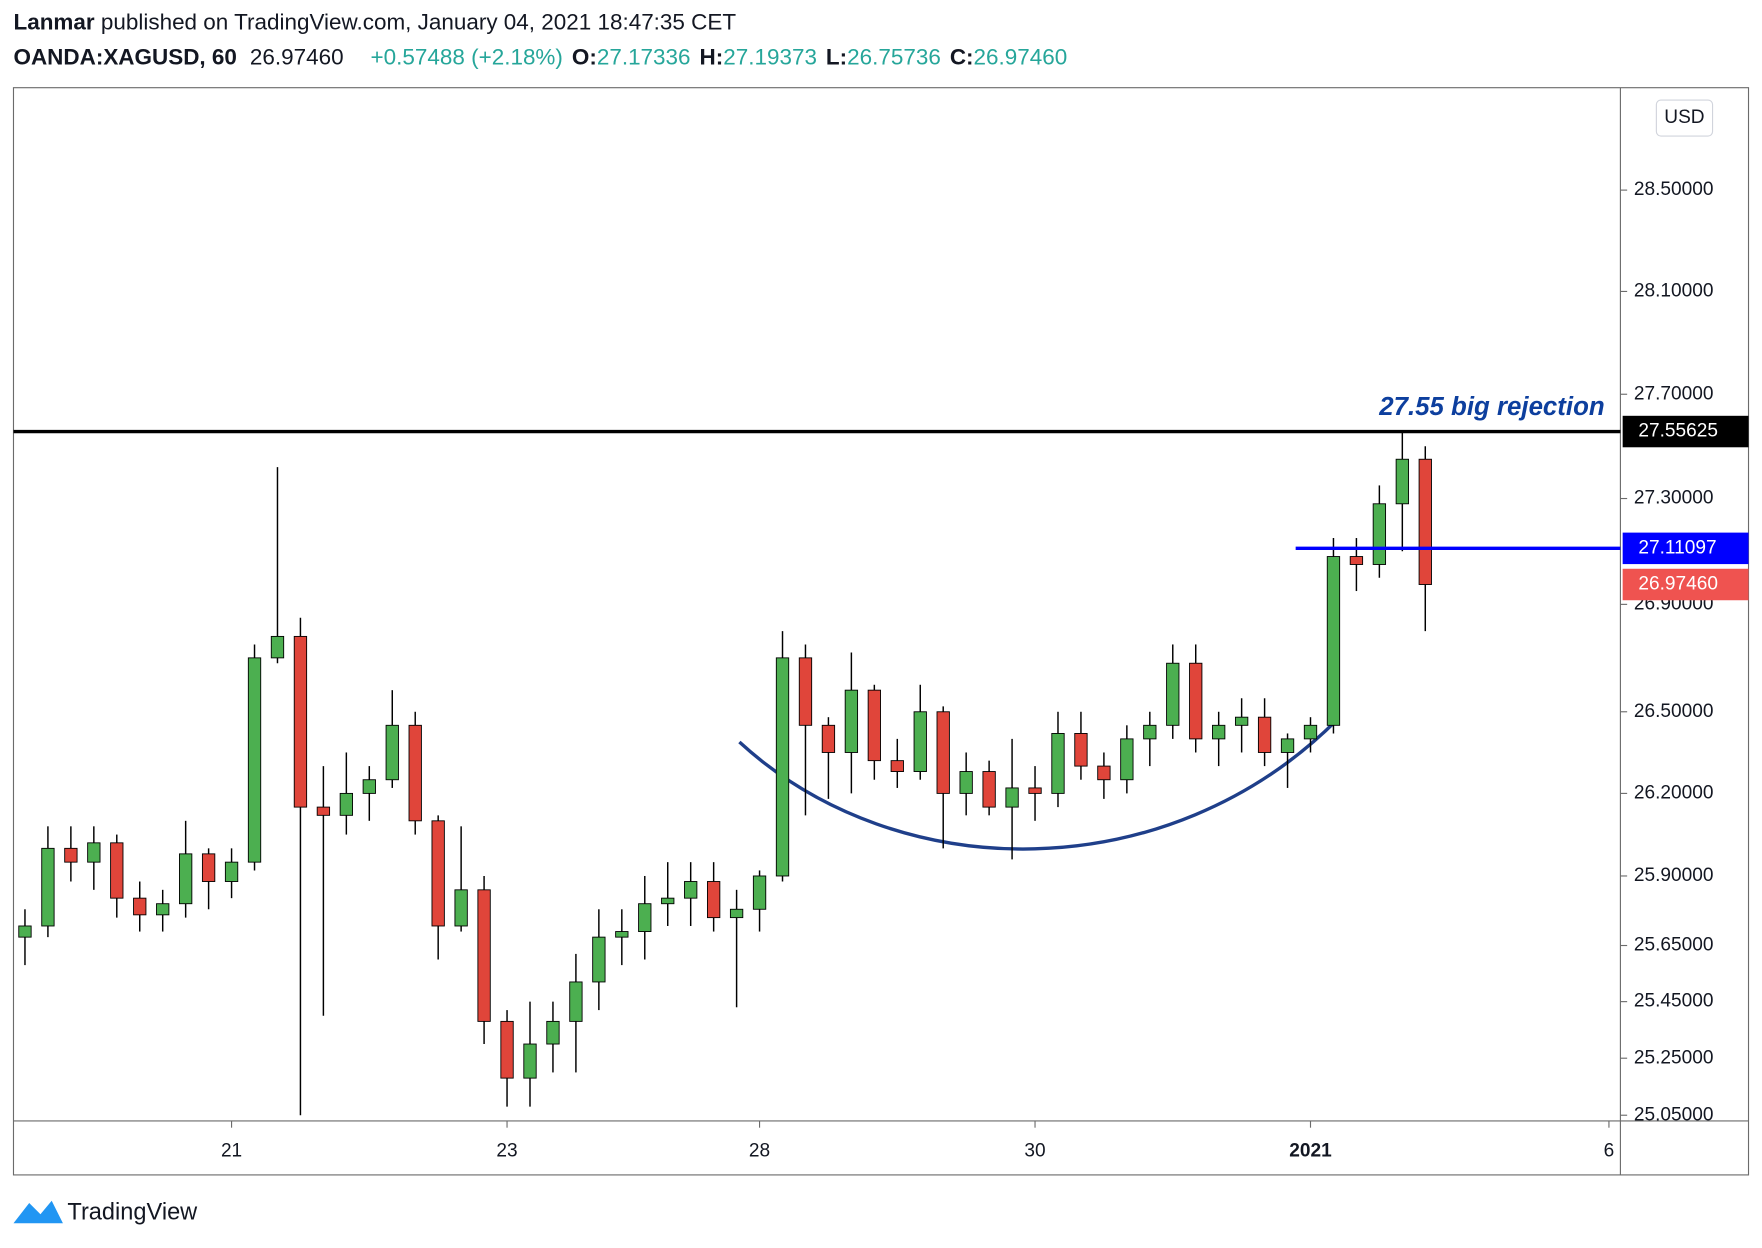  What do you see at coordinates (962, 56) in the screenshot?
I see `ohlc-key: C:` at bounding box center [962, 56].